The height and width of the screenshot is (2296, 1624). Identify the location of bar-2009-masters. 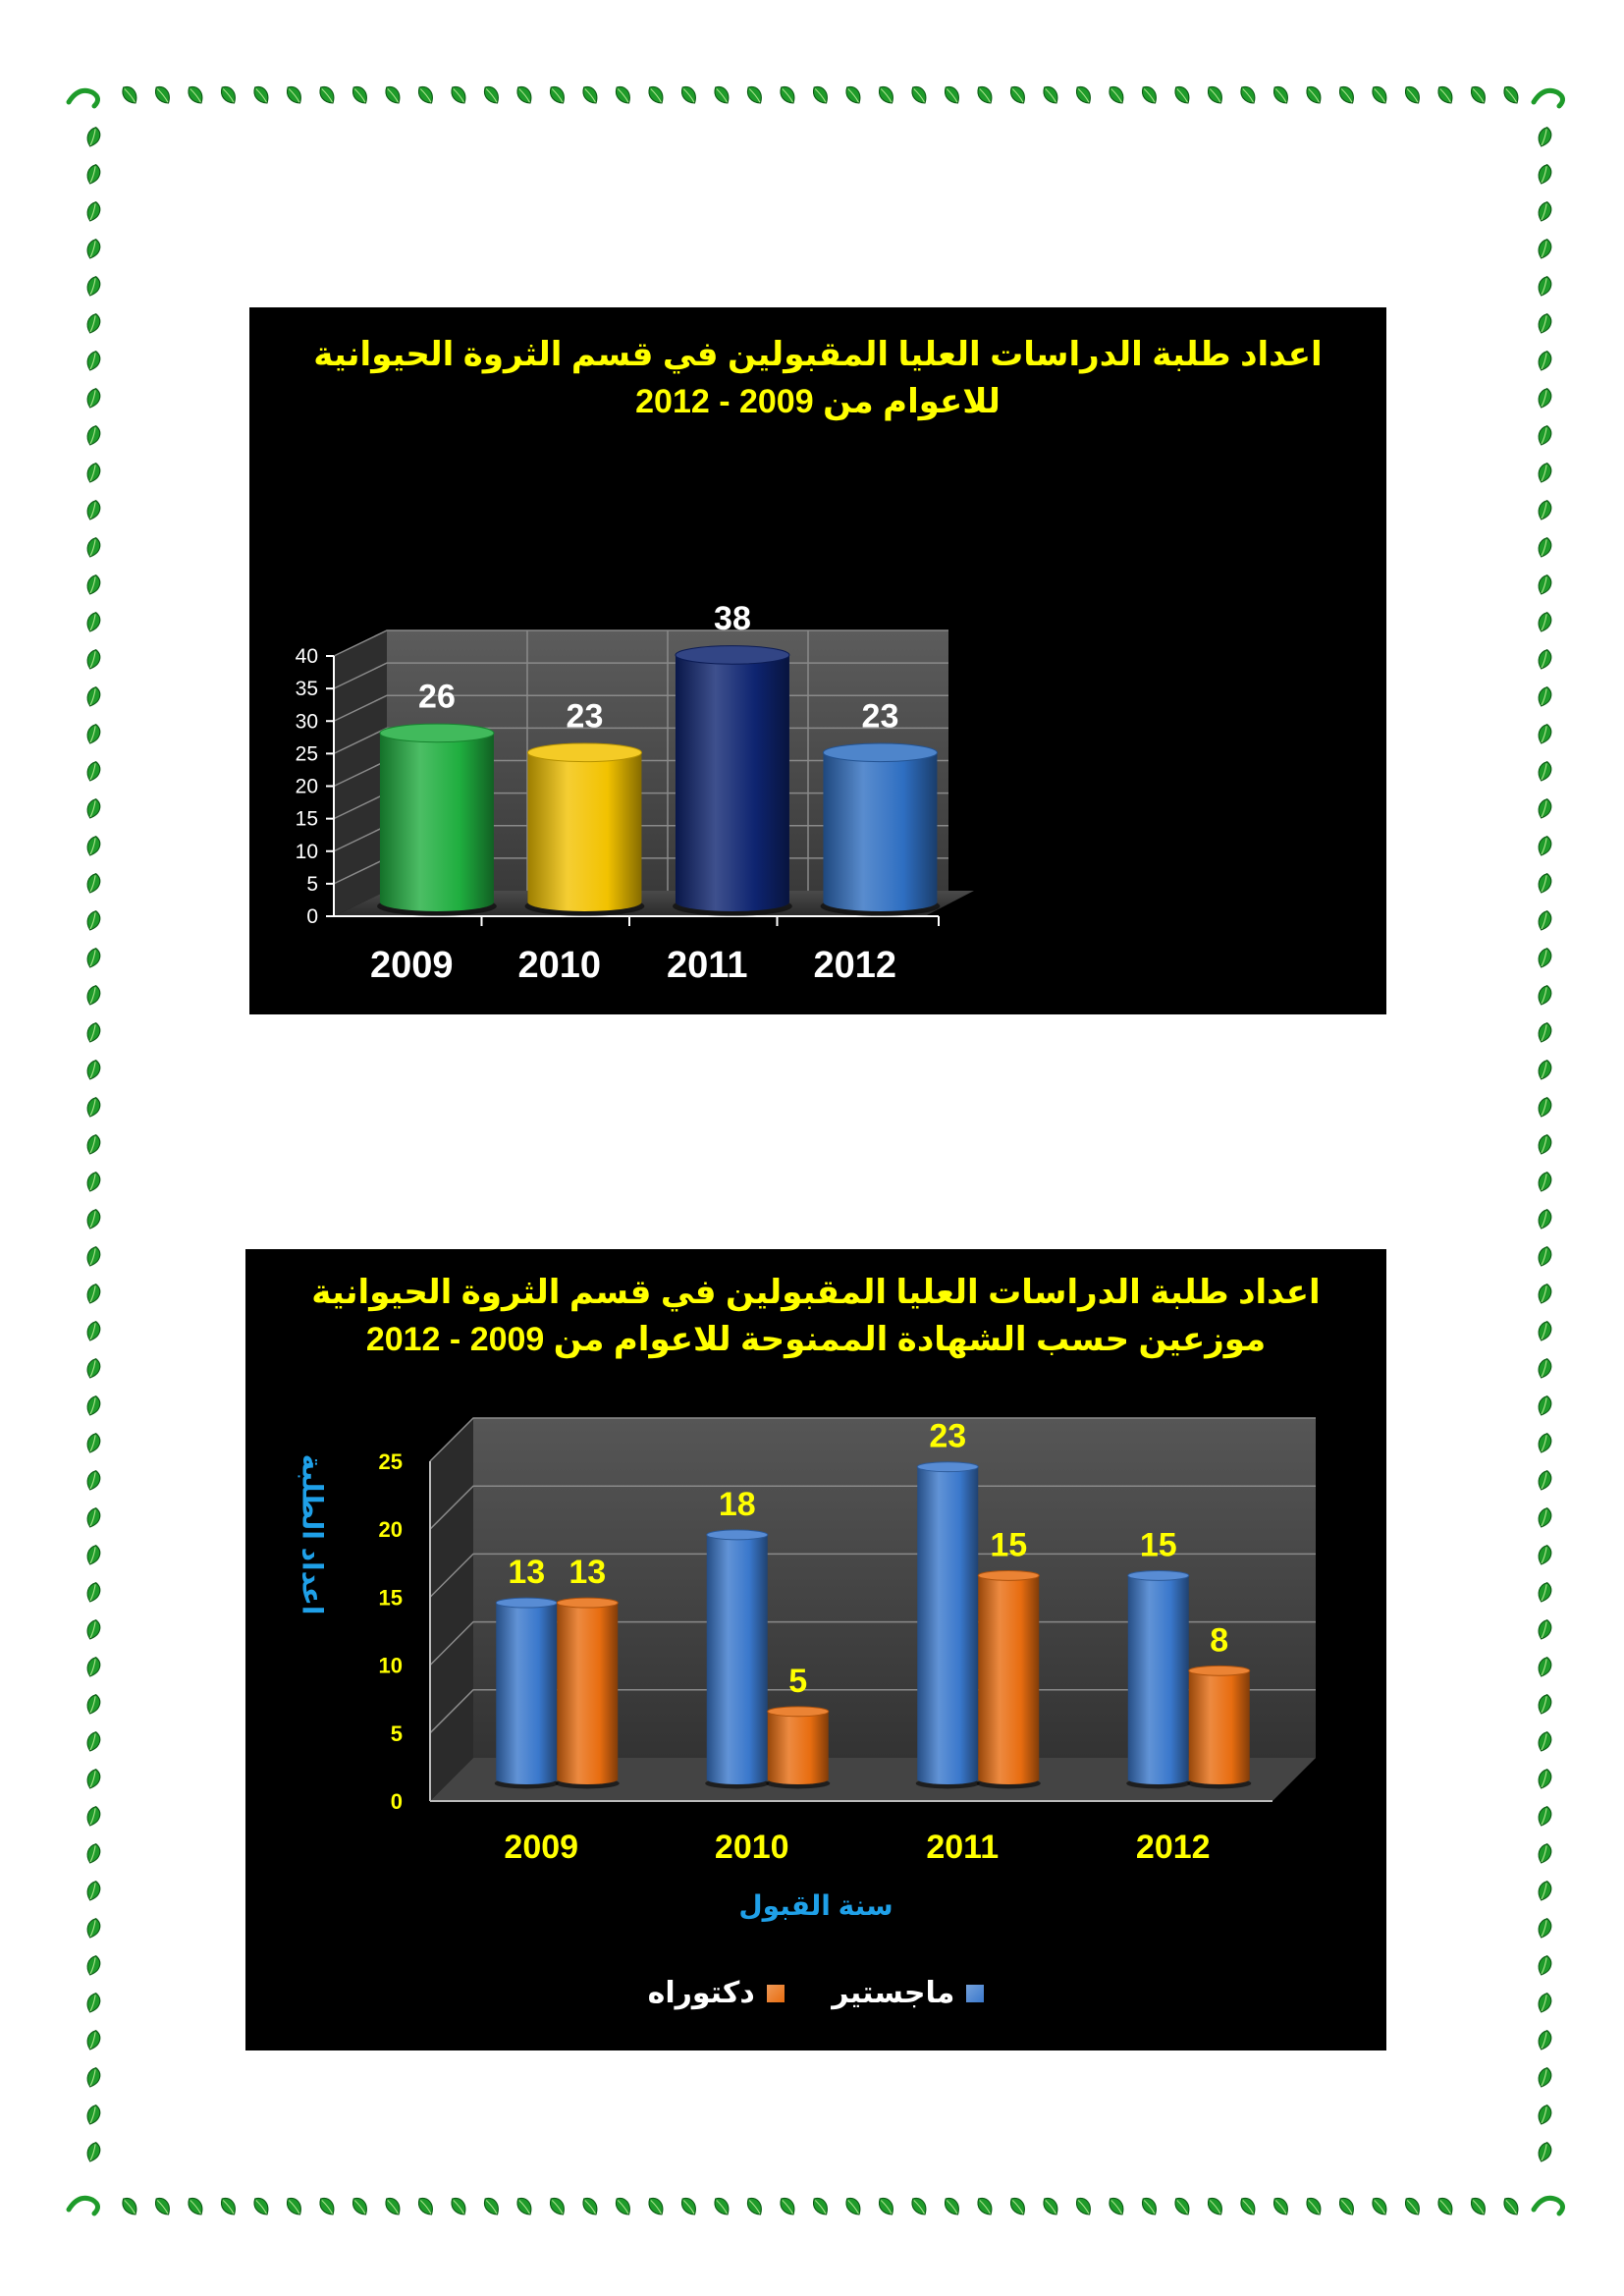
(526, 1693).